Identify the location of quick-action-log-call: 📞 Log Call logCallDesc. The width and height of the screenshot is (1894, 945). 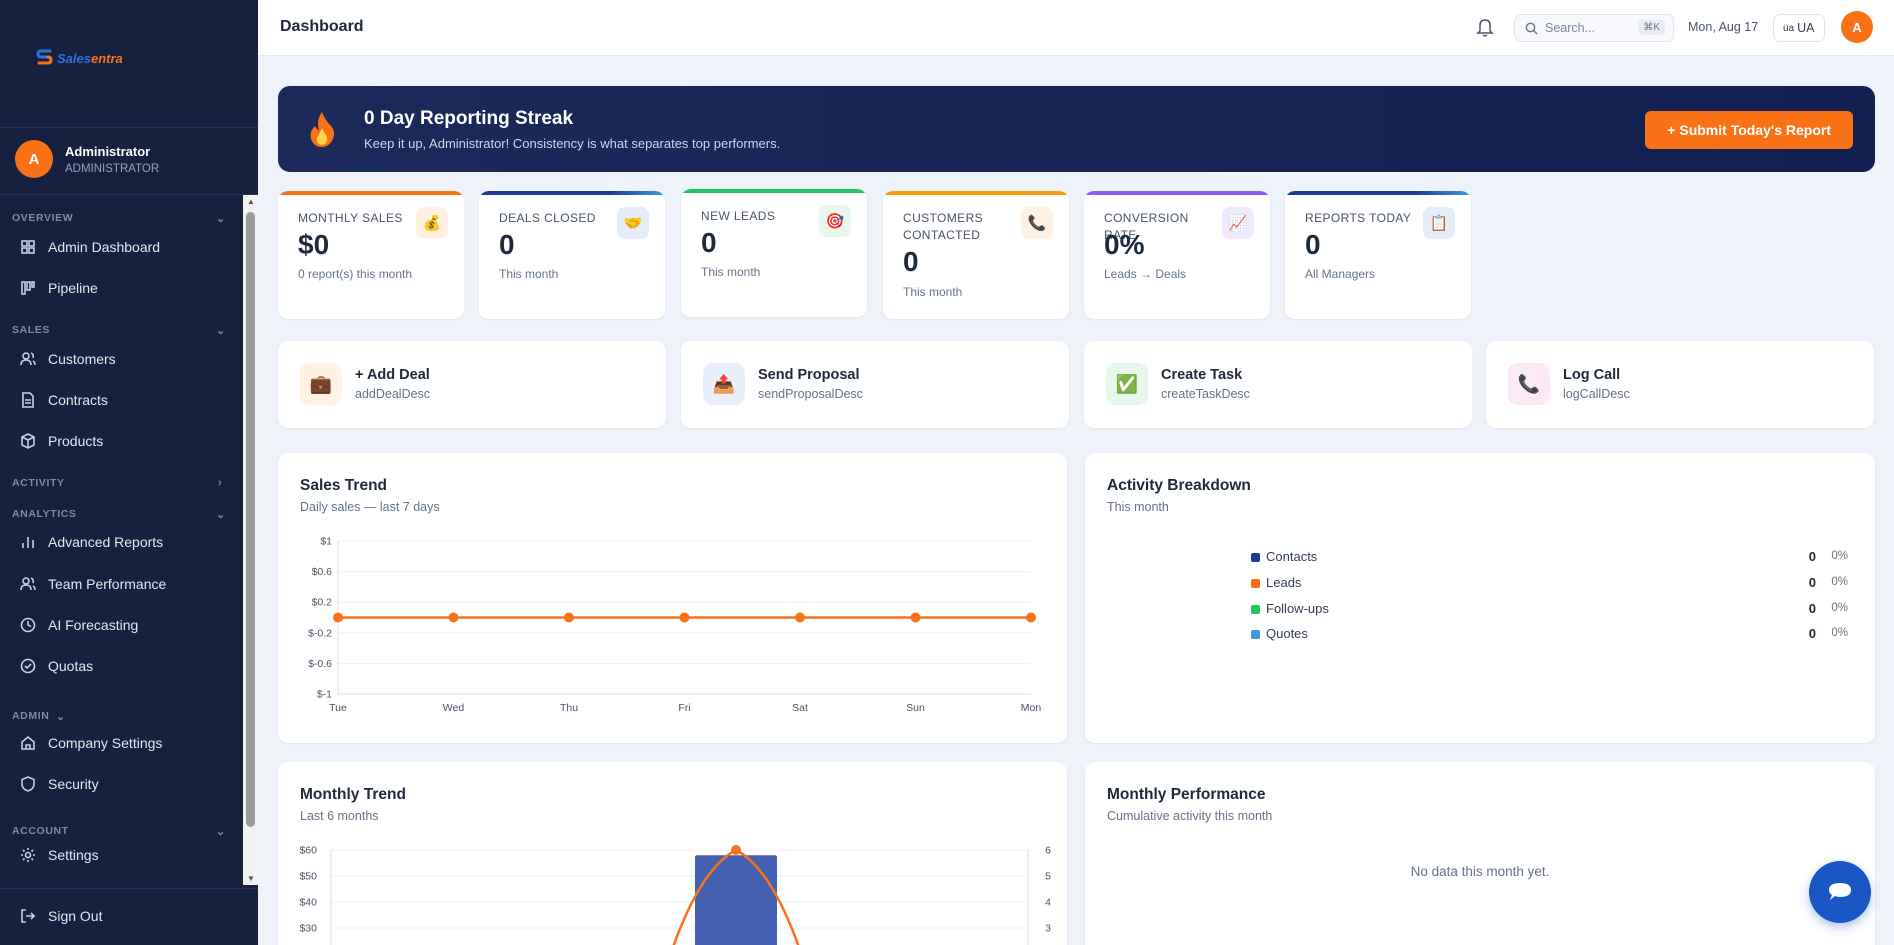
(1680, 384).